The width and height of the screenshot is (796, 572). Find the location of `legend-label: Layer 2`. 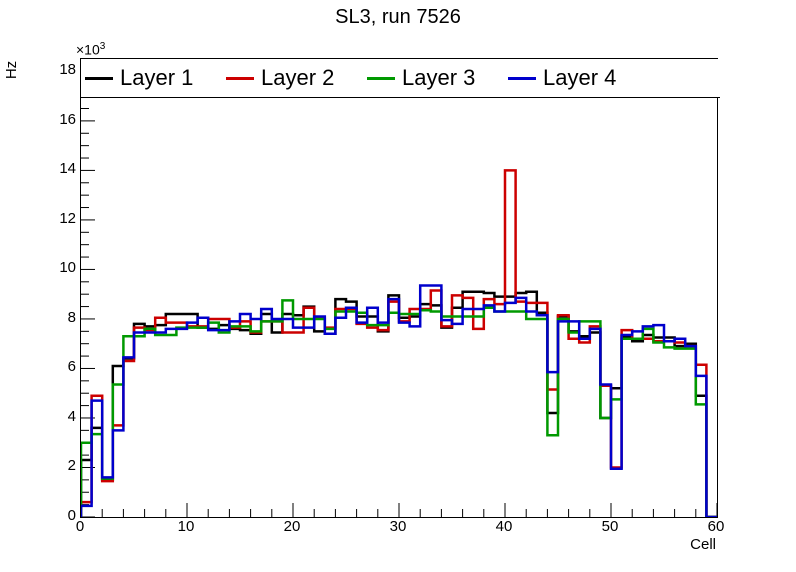

legend-label: Layer 2 is located at coordinates (298, 77).